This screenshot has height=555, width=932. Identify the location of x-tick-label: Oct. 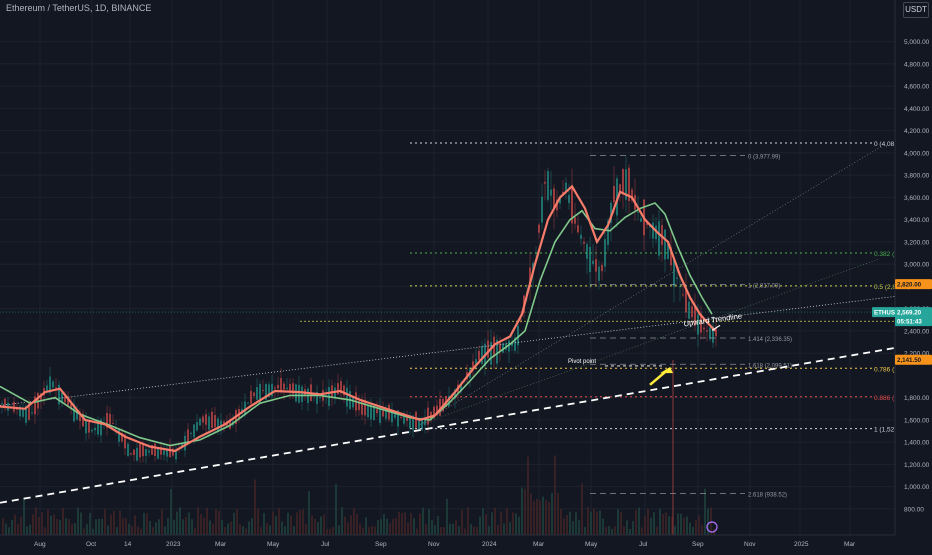
(91, 544).